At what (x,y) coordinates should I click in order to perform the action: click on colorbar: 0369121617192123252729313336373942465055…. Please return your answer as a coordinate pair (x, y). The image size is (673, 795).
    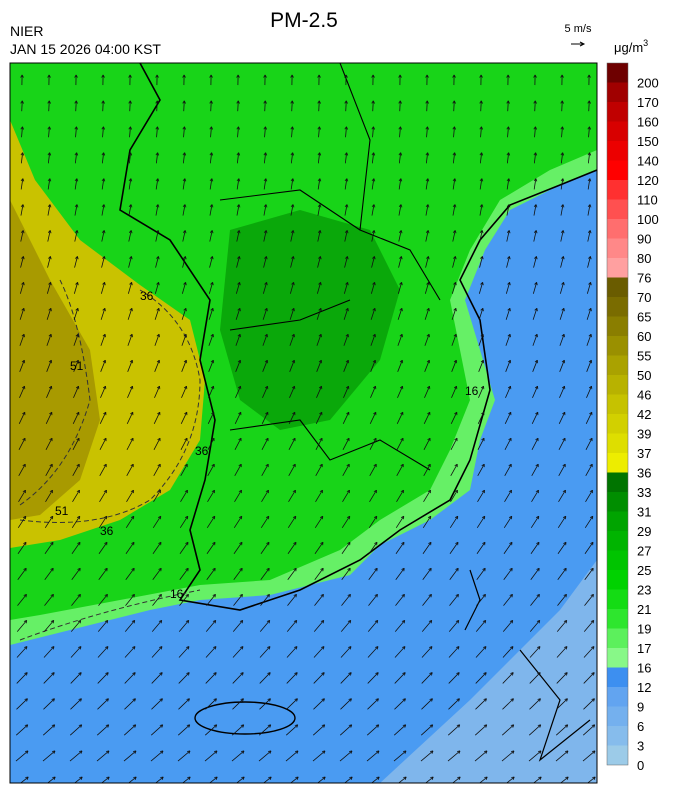
    Looking at the image, I should click on (632, 417).